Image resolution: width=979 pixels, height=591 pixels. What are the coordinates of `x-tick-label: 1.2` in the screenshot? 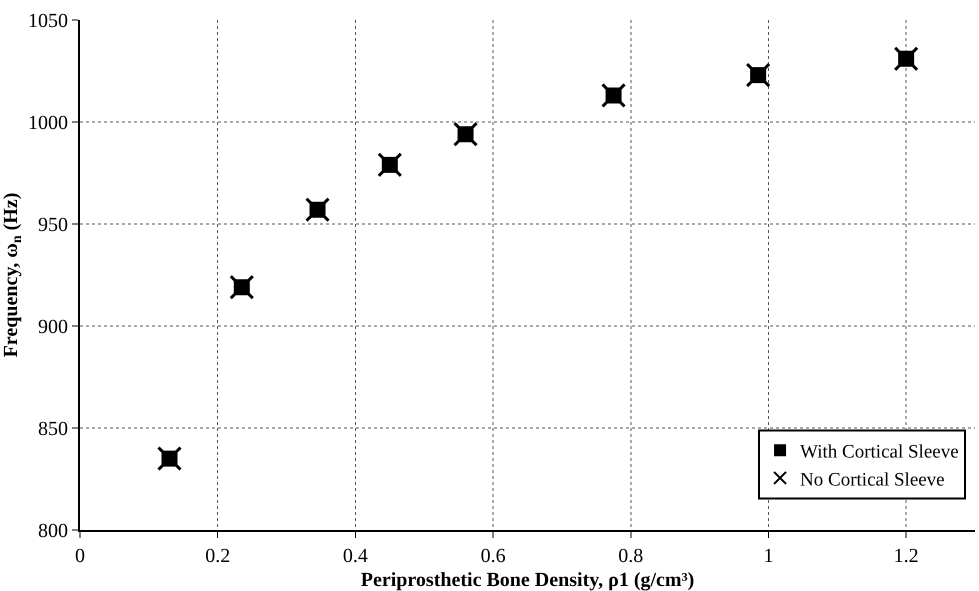 It's located at (906, 556).